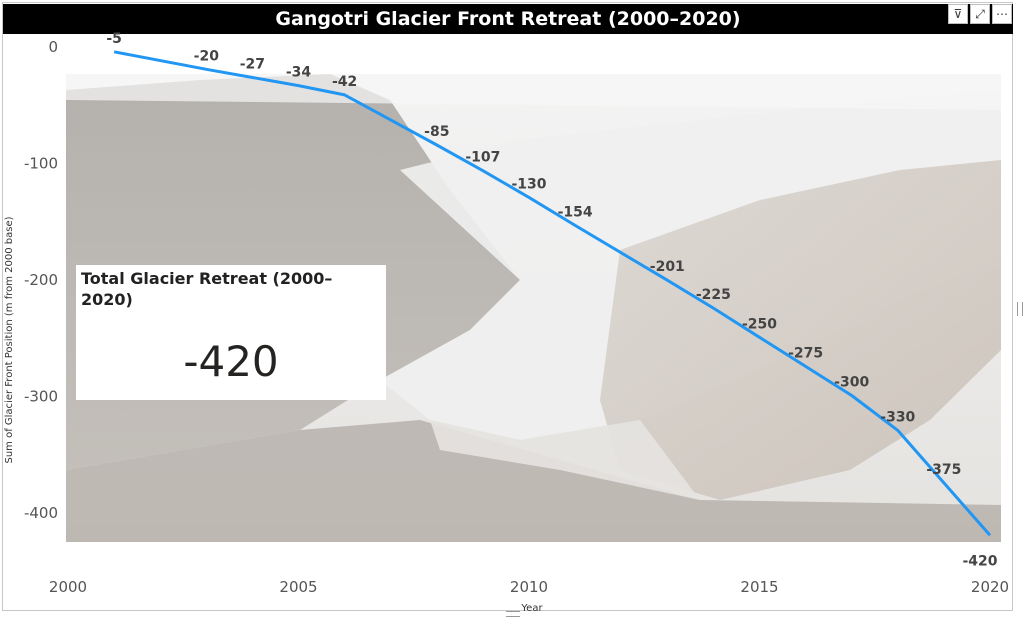  Describe the element at coordinates (529, 587) in the screenshot. I see `x-tick-label: 2010` at that location.